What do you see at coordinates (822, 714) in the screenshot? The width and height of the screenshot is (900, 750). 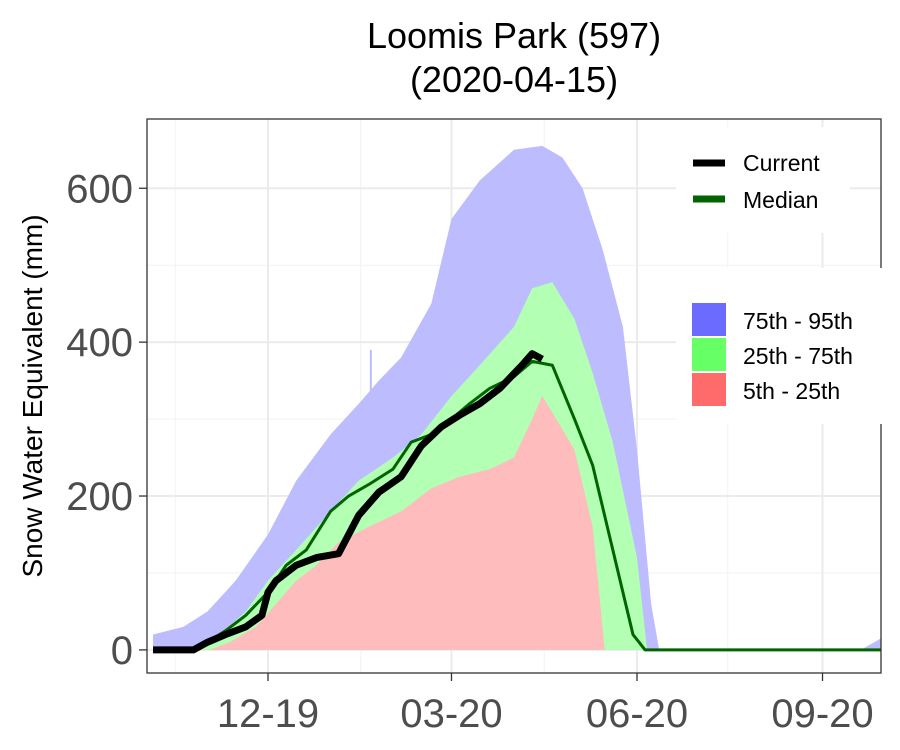 I see `x-tick-label: 09-20` at bounding box center [822, 714].